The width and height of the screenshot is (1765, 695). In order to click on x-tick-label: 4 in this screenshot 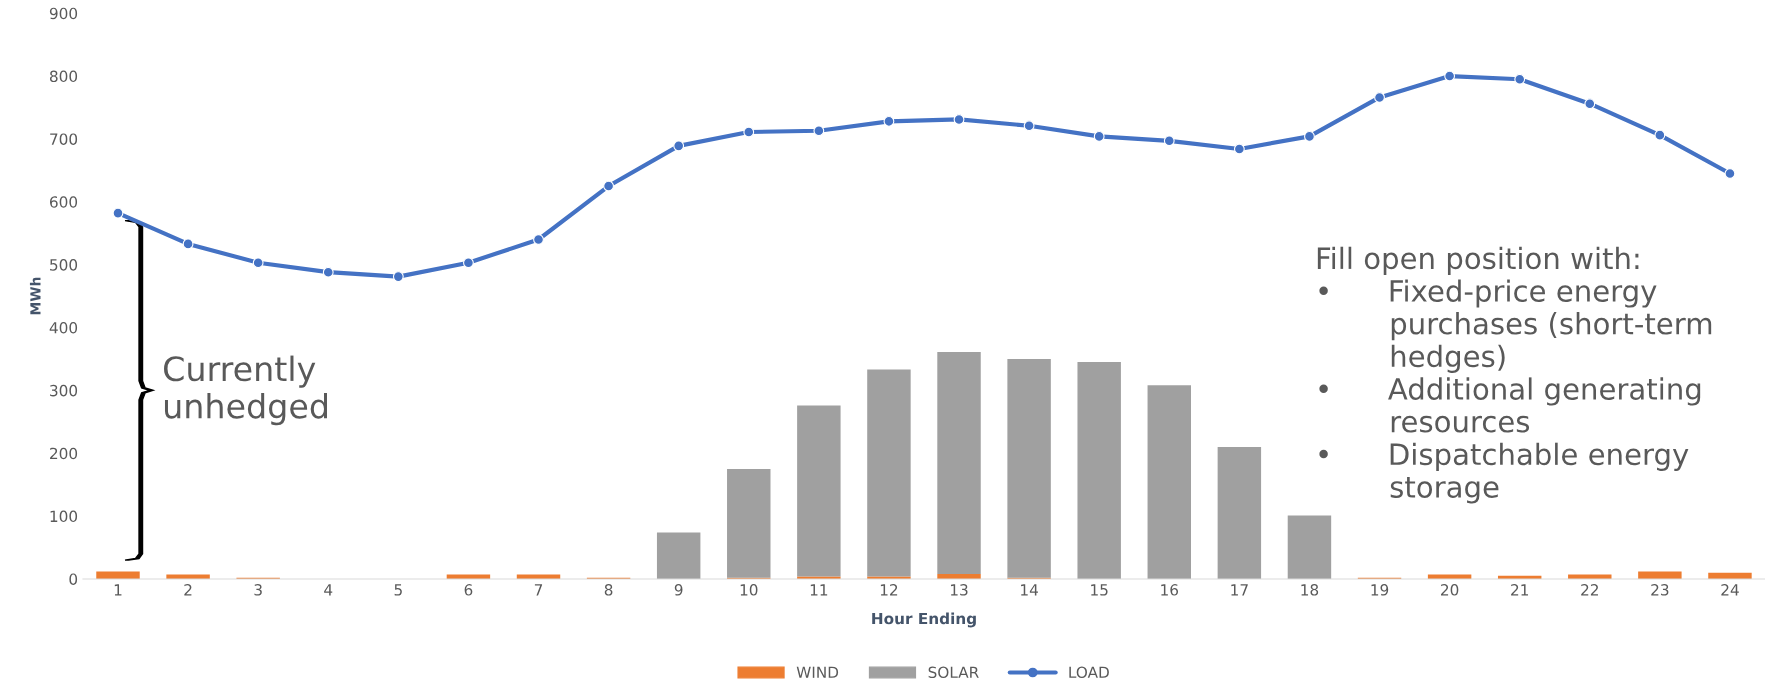, I will do `click(328, 590)`.